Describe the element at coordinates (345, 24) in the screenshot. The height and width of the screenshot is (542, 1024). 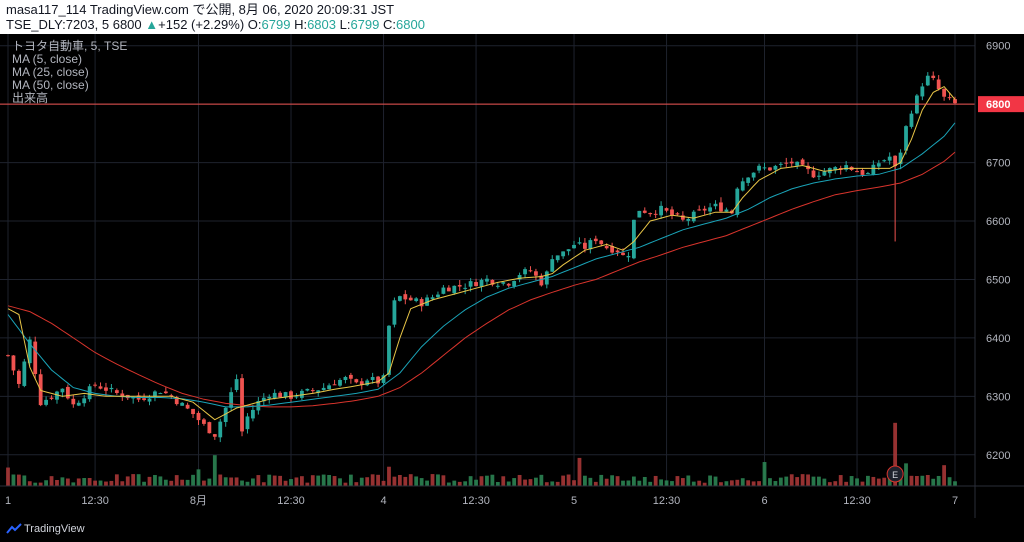
I see `low-label: L:` at that location.